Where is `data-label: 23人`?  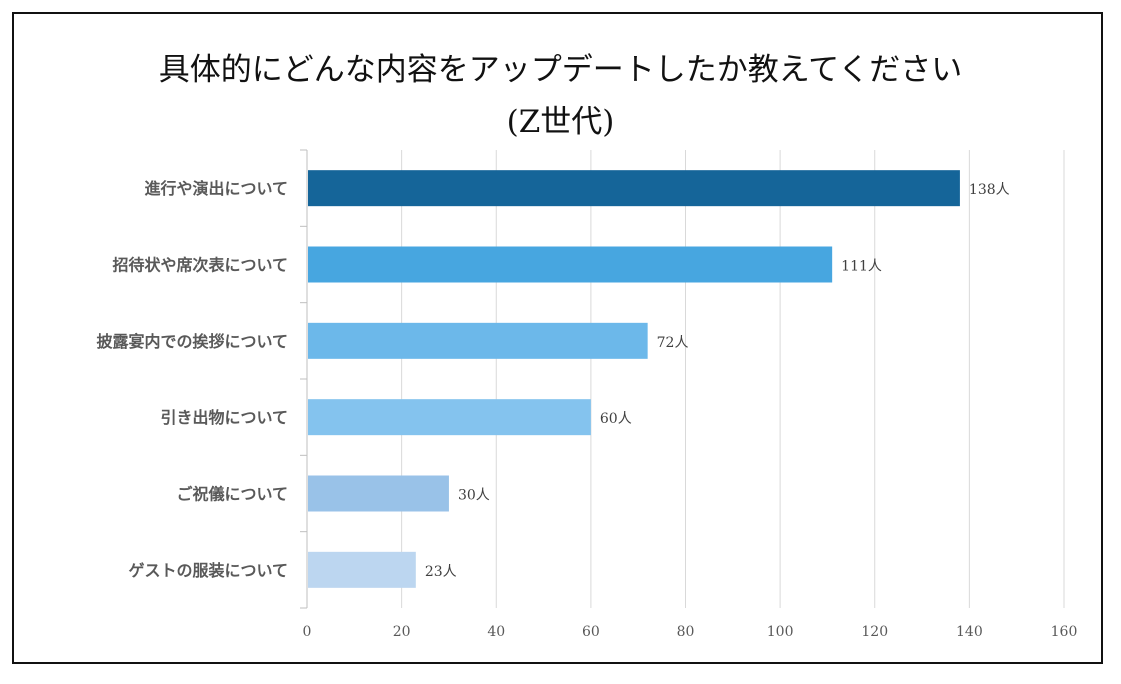 data-label: 23人 is located at coordinates (441, 572).